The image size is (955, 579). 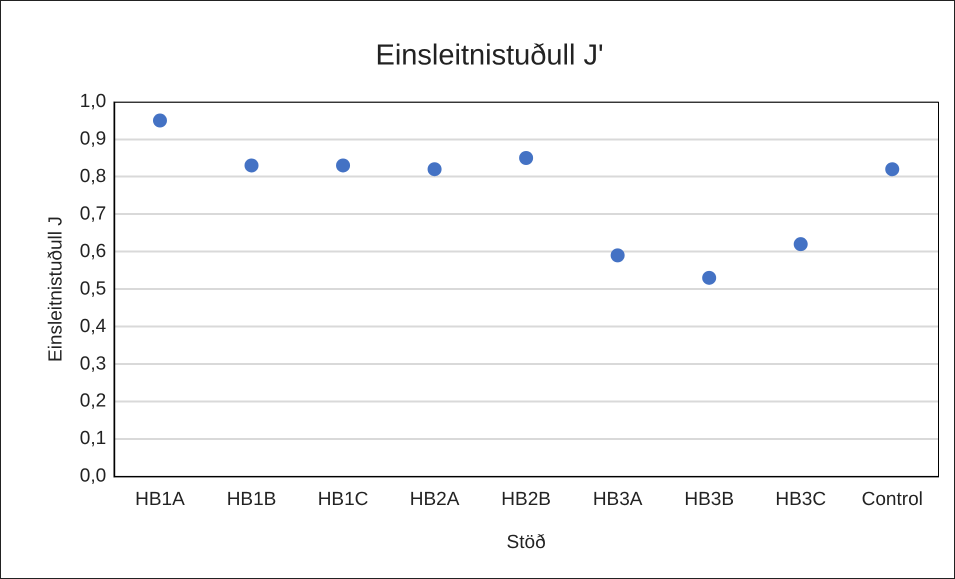 I want to click on y-tick-label: 0,7, so click(x=93, y=213).